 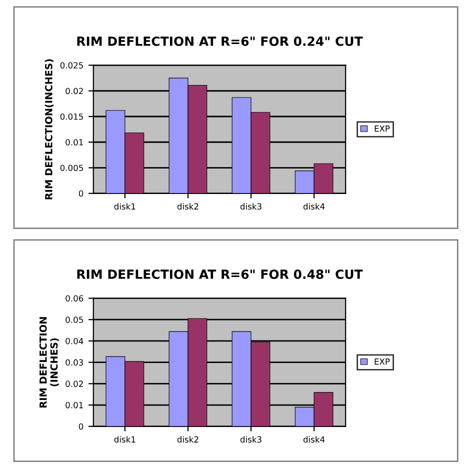 I want to click on y-tick-label: 0.025, so click(x=71, y=65).